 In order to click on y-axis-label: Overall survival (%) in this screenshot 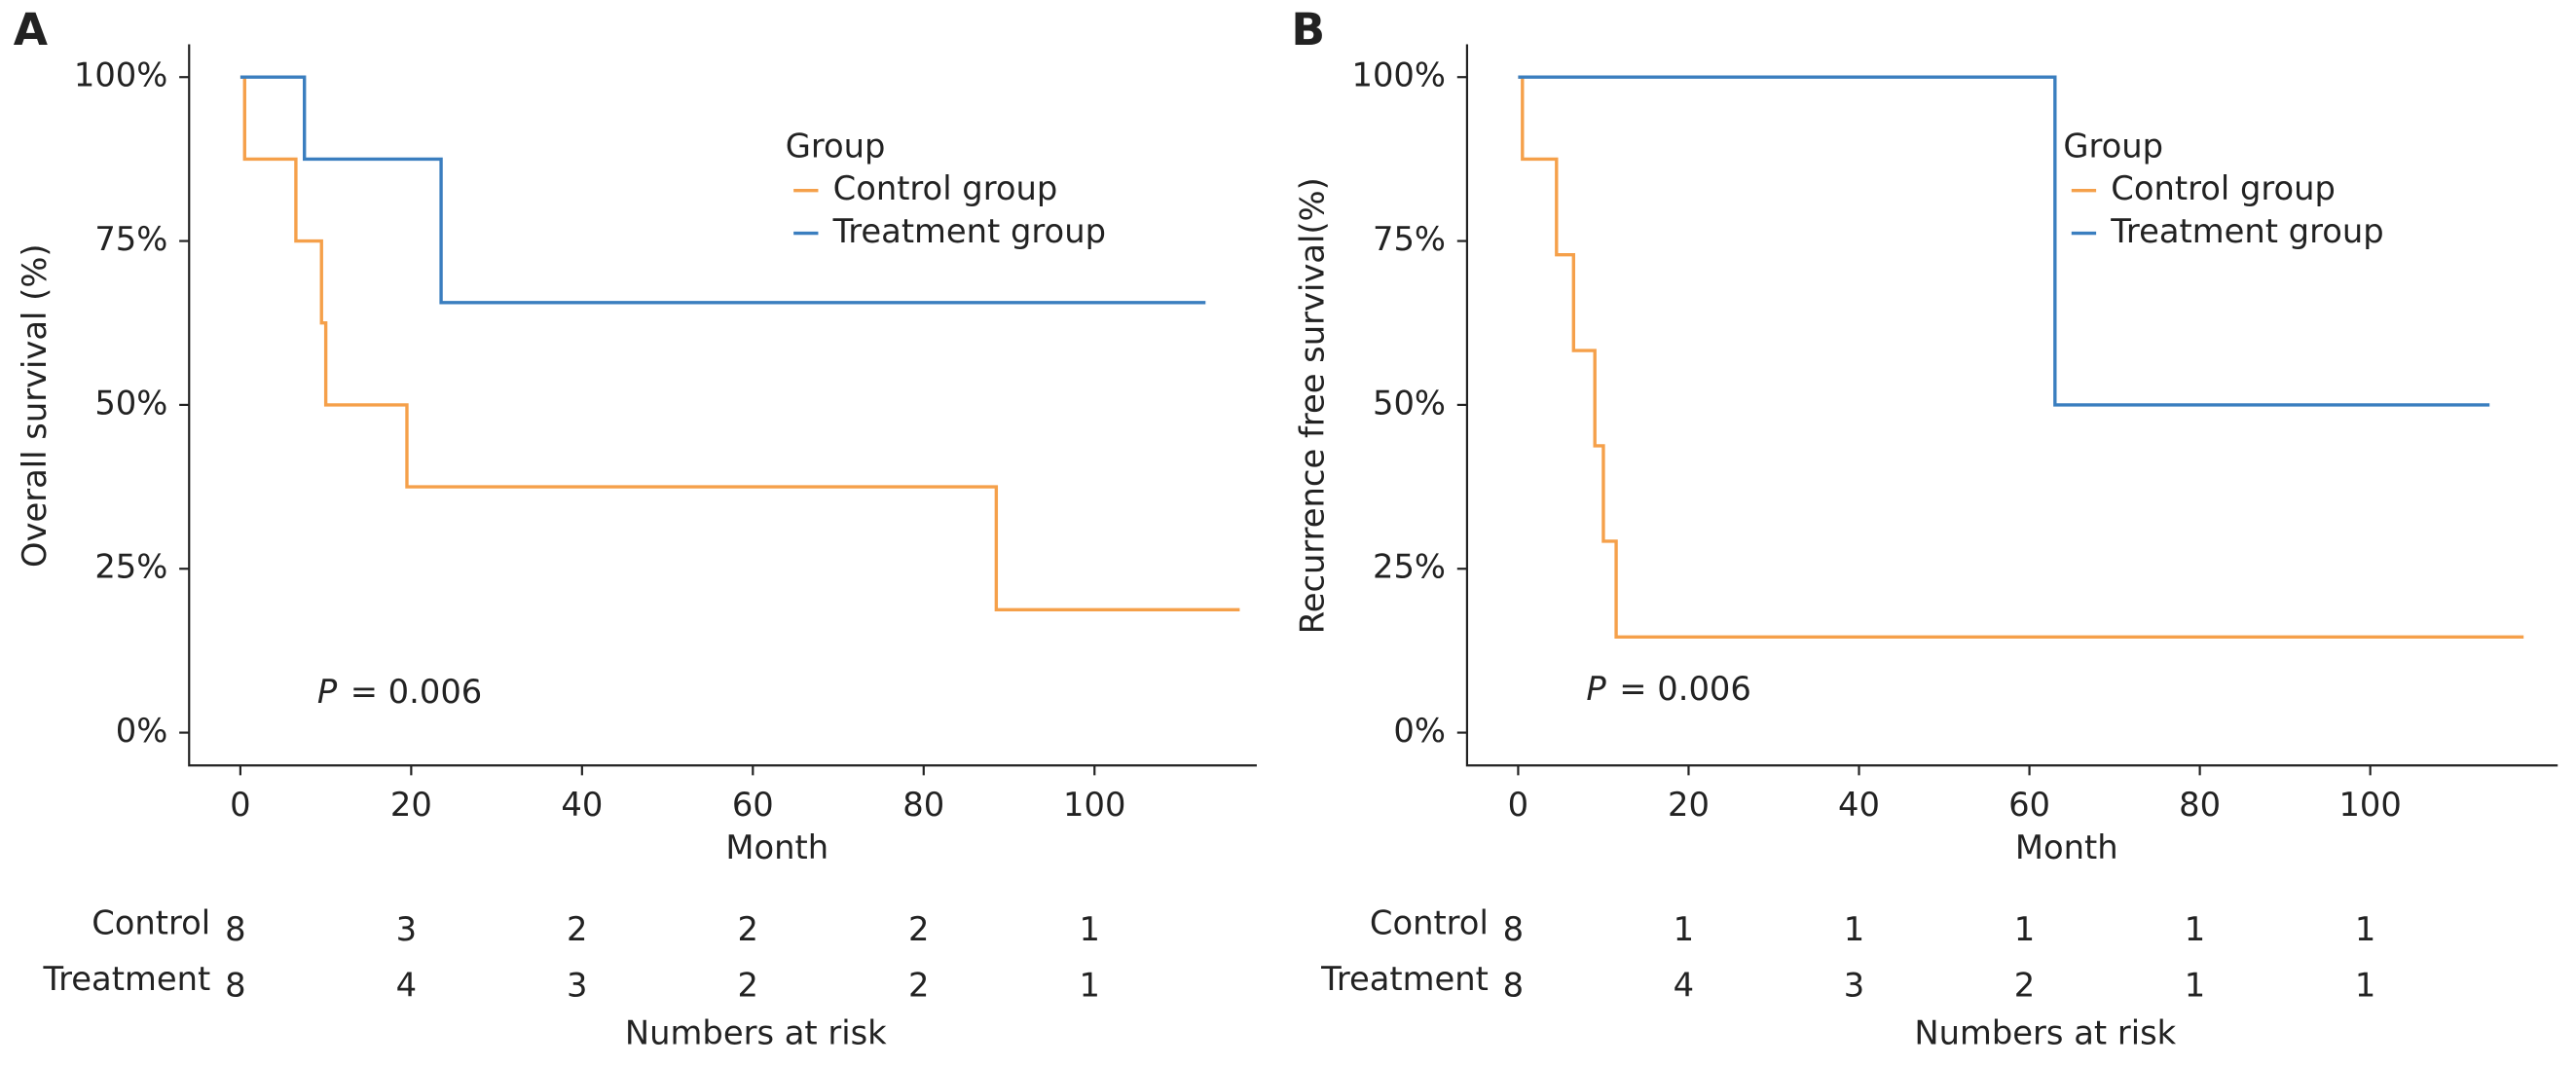, I will do `click(35, 405)`.